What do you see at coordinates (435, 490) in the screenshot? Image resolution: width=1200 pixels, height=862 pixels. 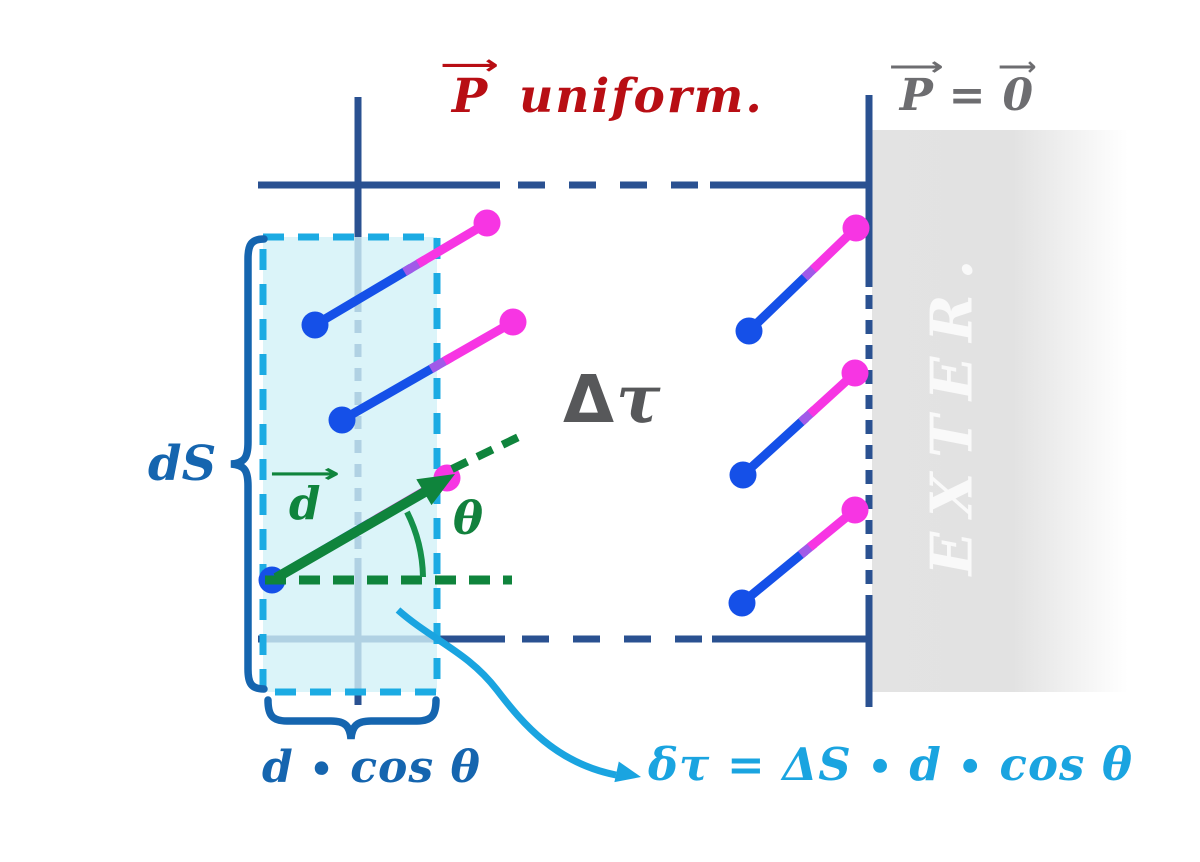 I see `d-vector-arrowhead` at bounding box center [435, 490].